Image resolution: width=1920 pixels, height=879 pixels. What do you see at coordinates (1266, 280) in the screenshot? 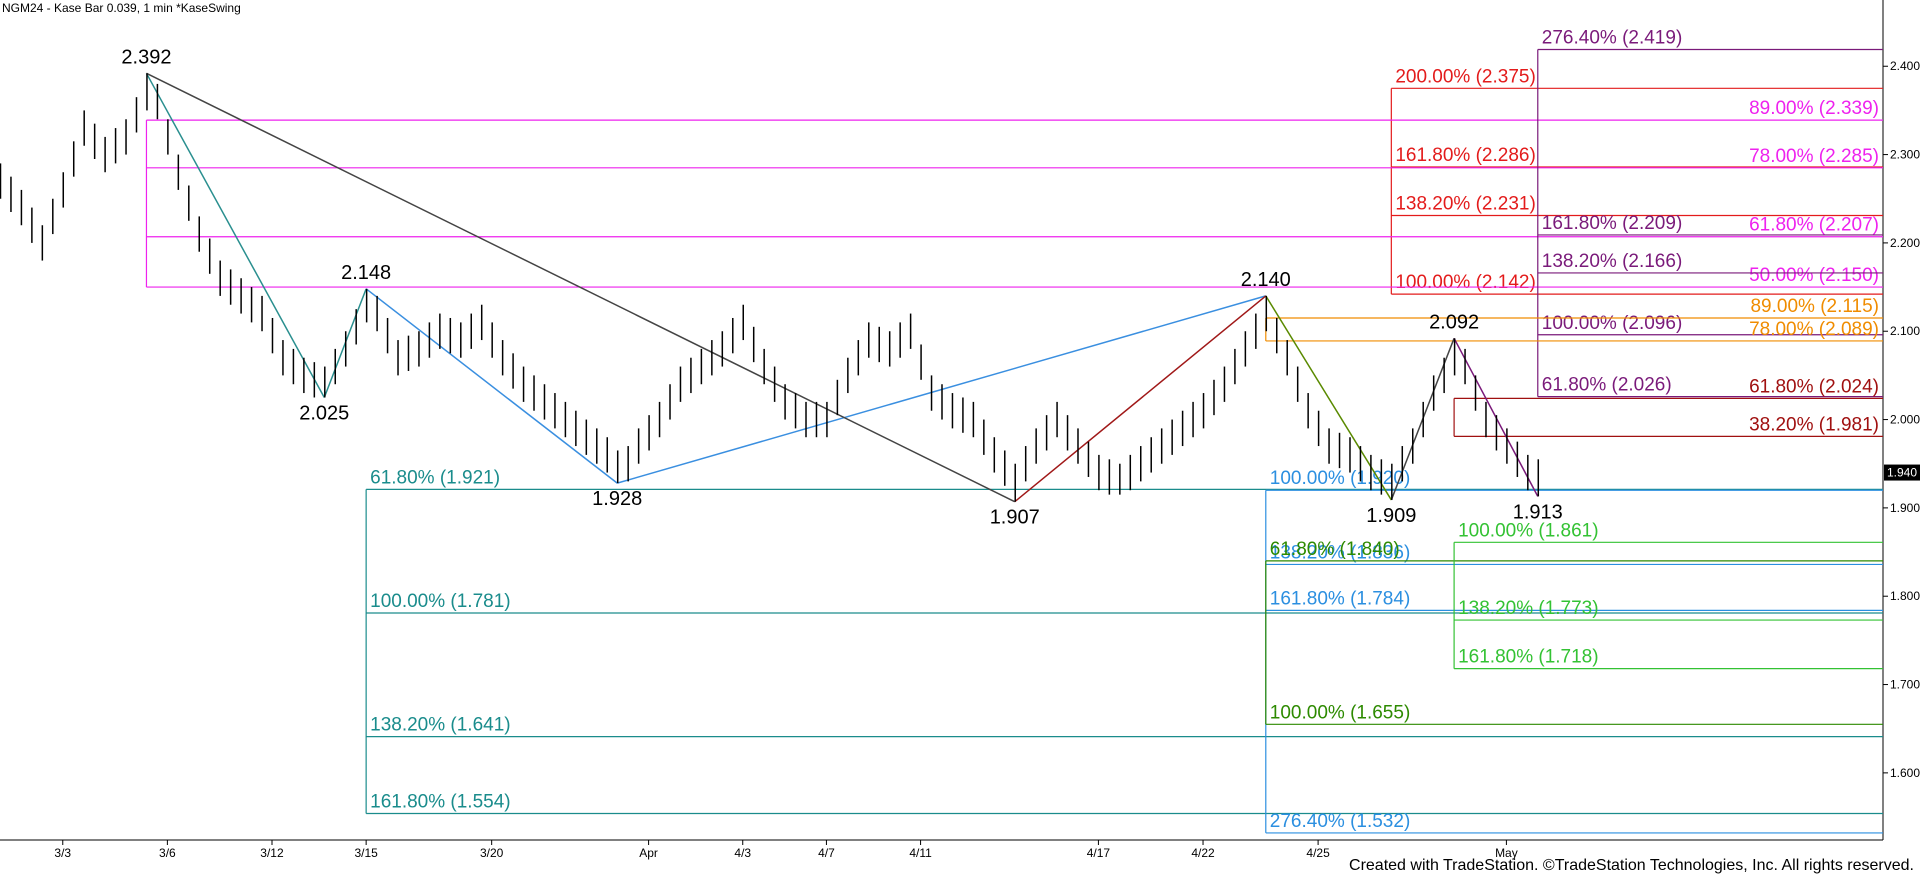
I see `pivot-label: 2.140` at bounding box center [1266, 280].